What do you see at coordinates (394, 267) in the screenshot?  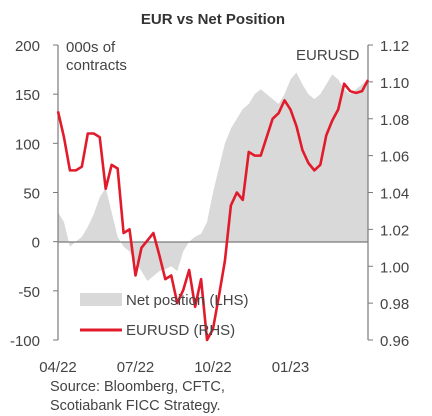 I see `right-tick-label: 1.00` at bounding box center [394, 267].